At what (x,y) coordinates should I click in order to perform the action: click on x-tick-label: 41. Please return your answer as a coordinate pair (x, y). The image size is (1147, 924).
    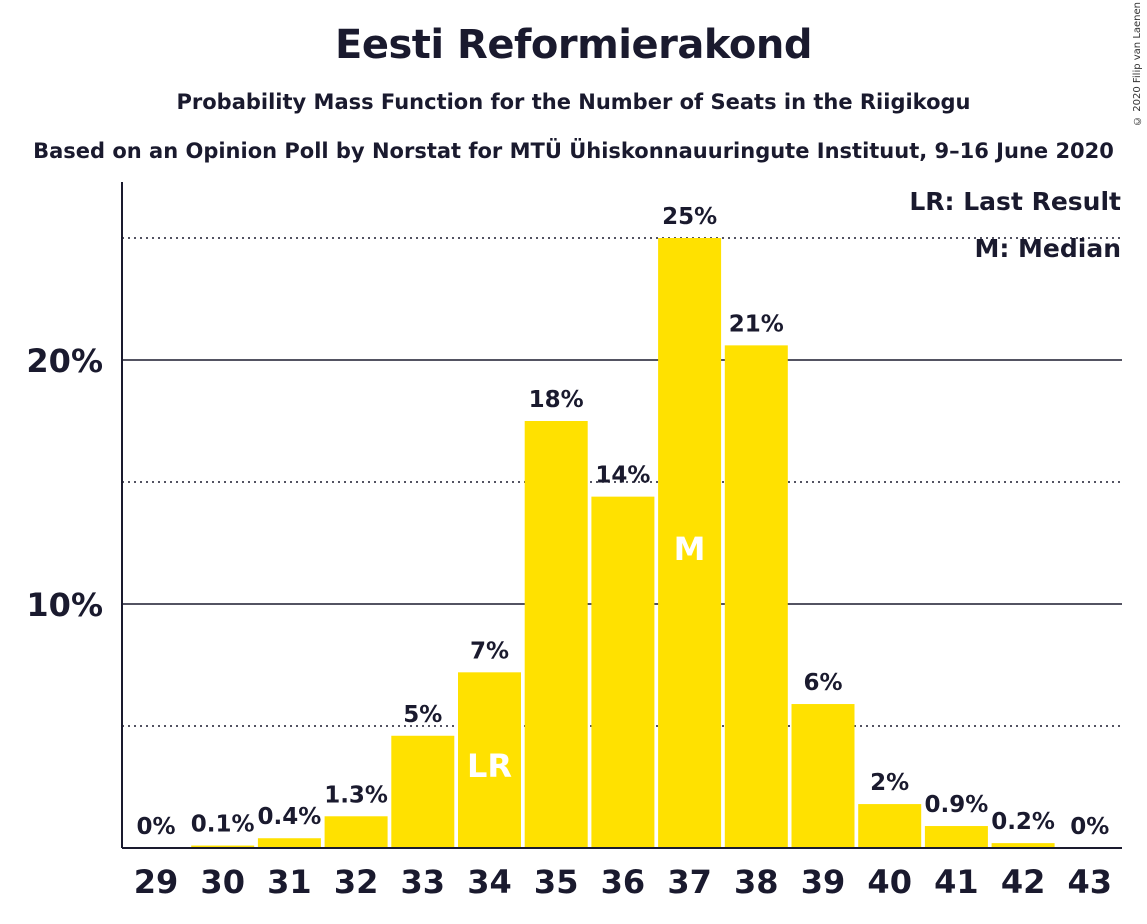
    Looking at the image, I should click on (956, 882).